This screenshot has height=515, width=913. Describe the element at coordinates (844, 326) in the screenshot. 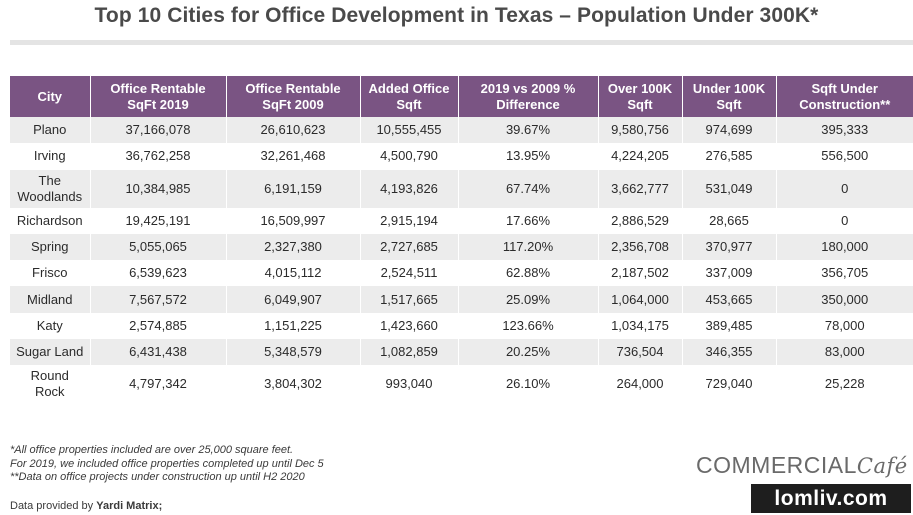

I see `table-cell: 78,000` at that location.